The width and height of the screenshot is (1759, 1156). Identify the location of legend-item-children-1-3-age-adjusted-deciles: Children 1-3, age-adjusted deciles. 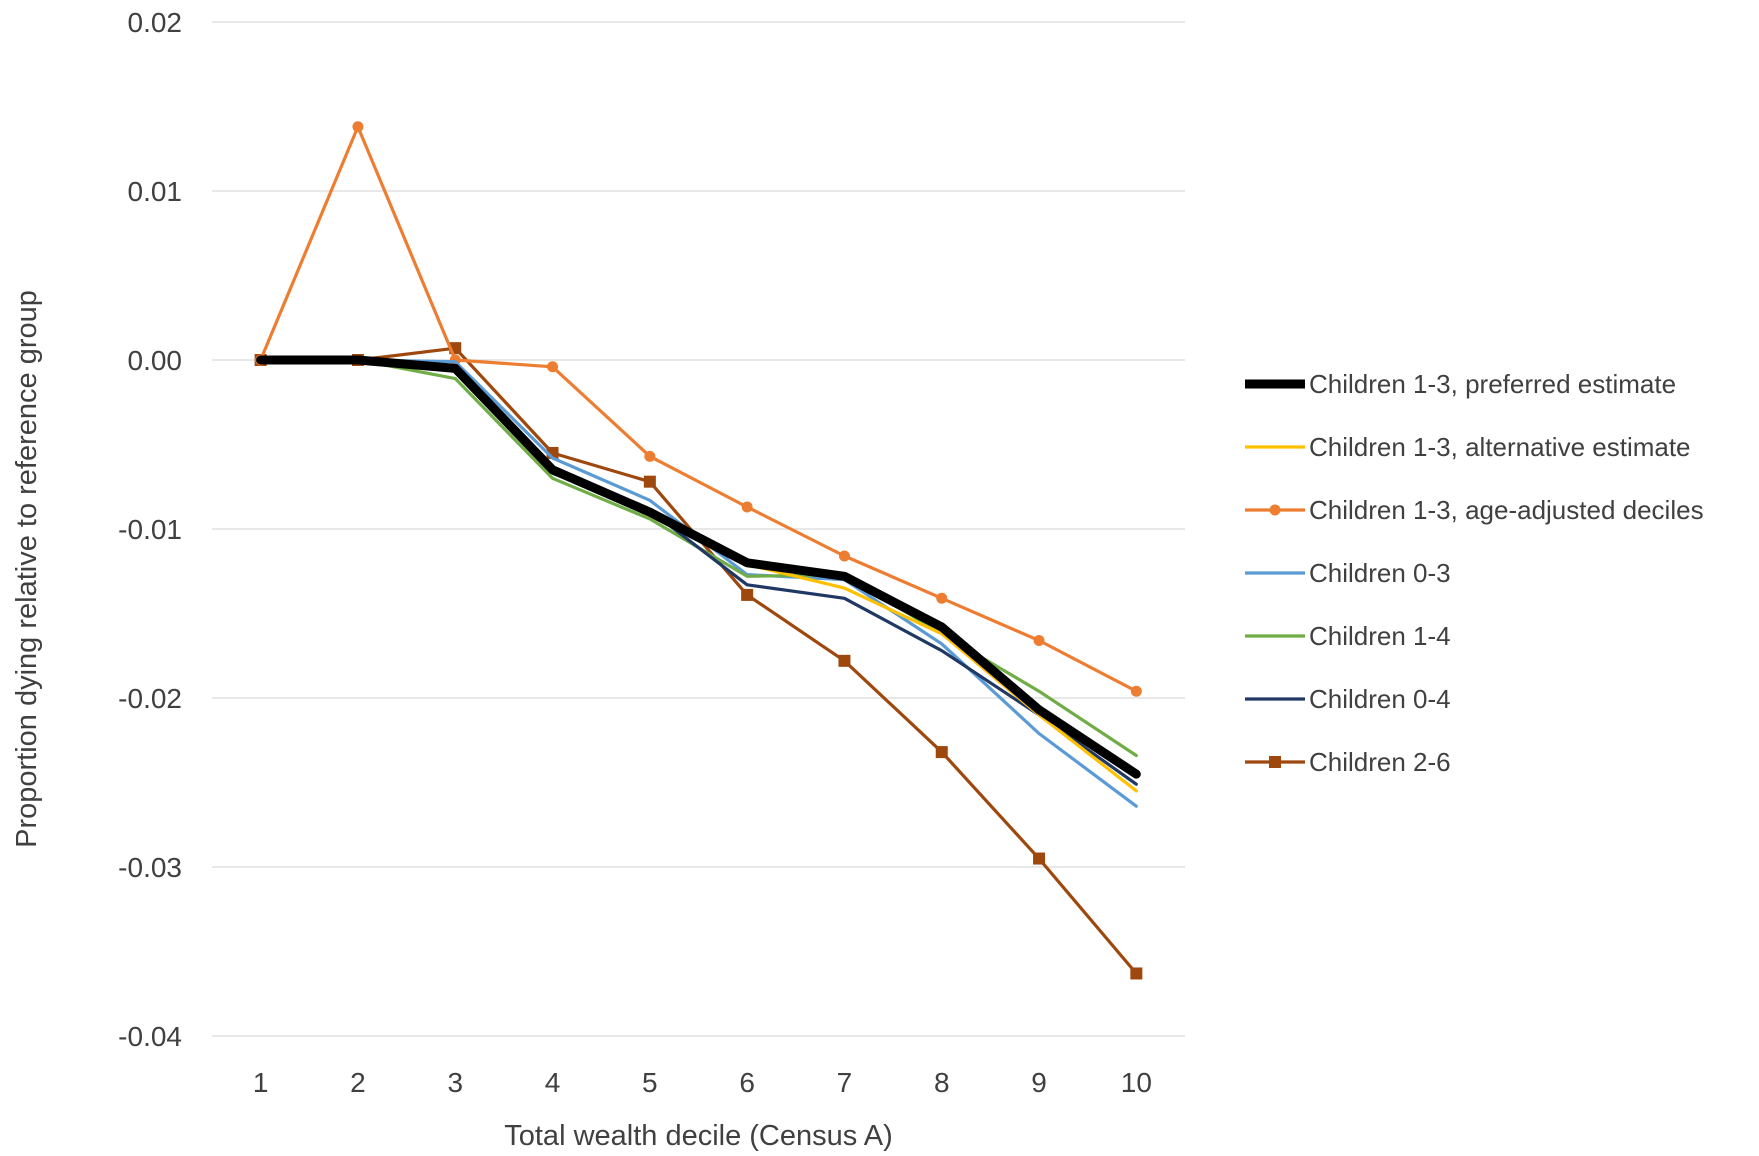
(1474, 510).